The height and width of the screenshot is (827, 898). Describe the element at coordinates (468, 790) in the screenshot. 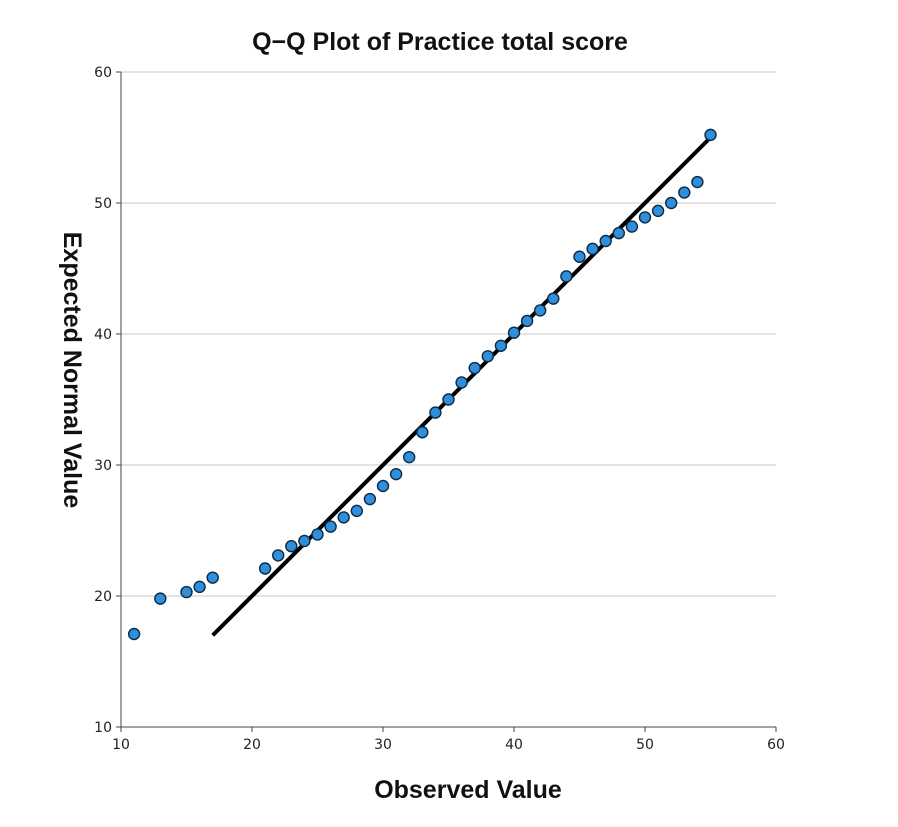

I see `x-axis-title: Observed Value` at that location.